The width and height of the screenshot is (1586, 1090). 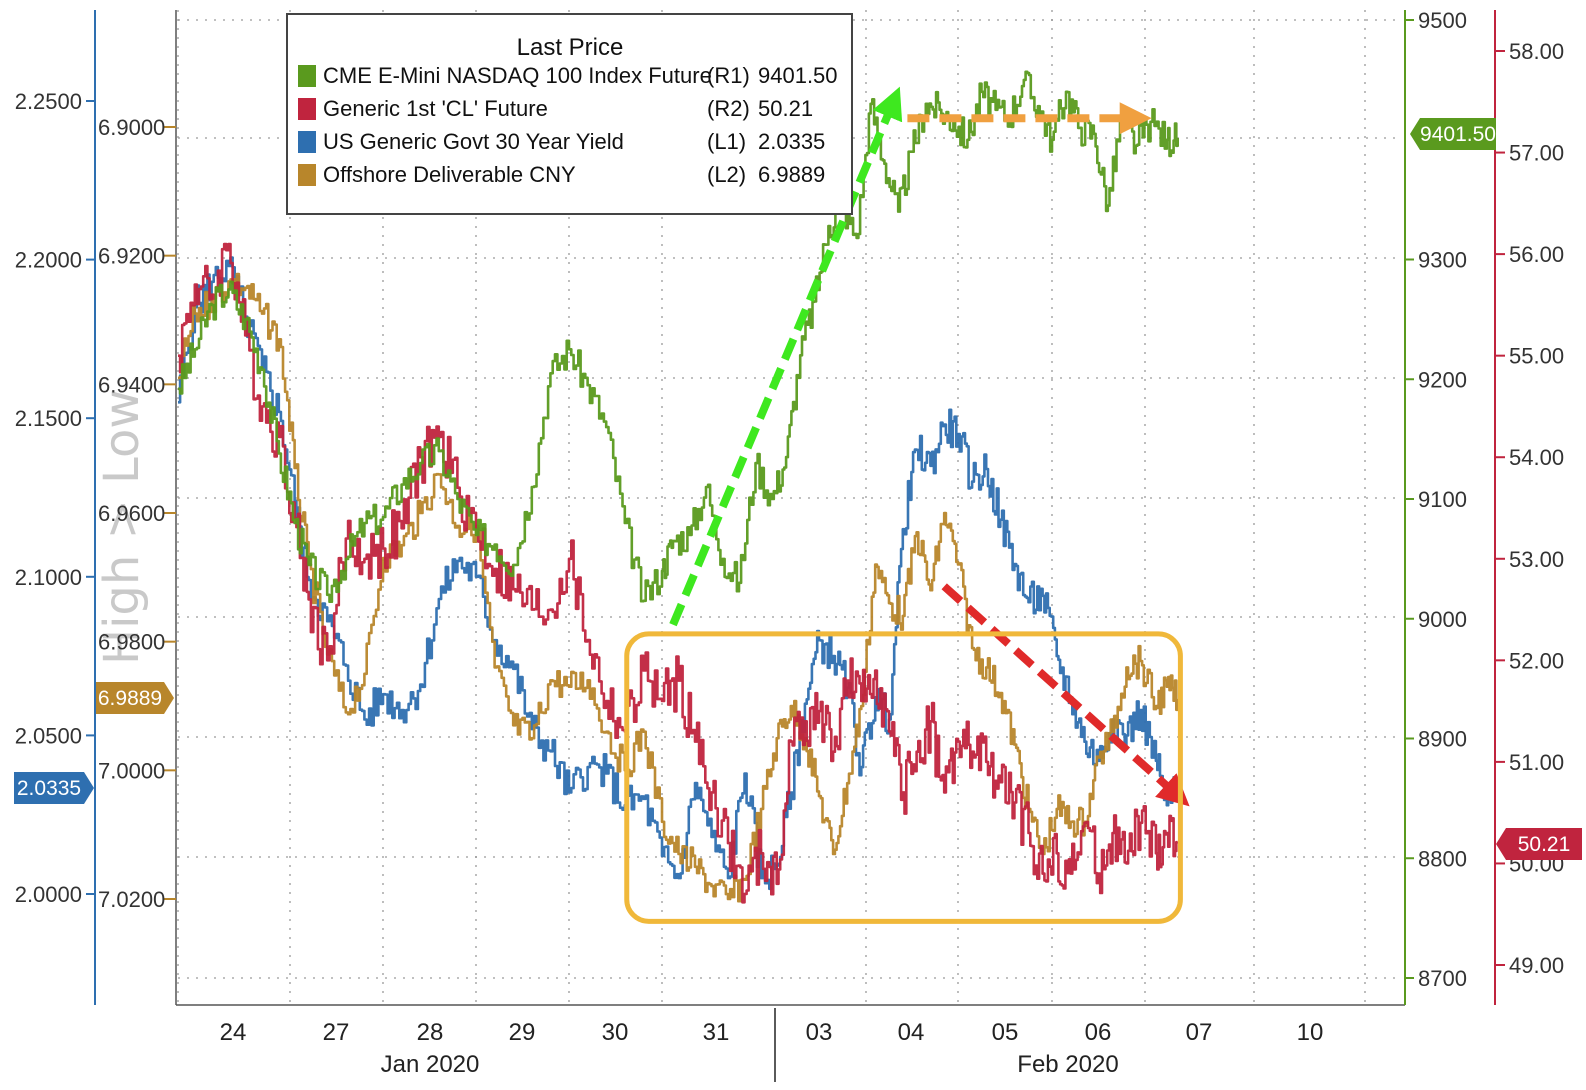 I want to click on r2-tick-label: 56.00, so click(x=1536, y=254).